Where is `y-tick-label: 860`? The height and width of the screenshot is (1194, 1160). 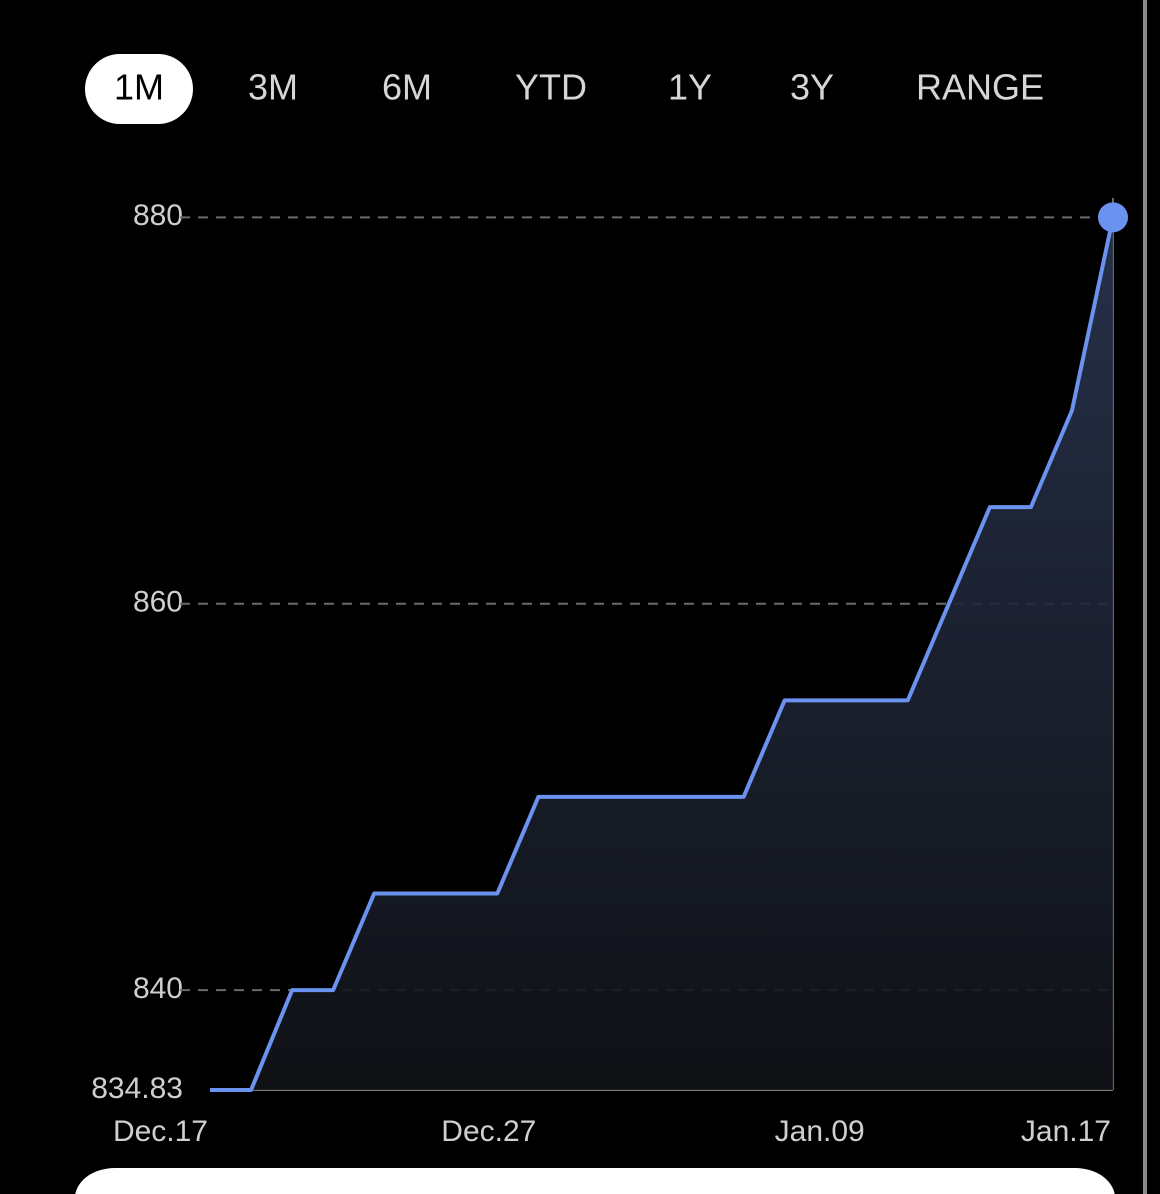
y-tick-label: 860 is located at coordinates (158, 602).